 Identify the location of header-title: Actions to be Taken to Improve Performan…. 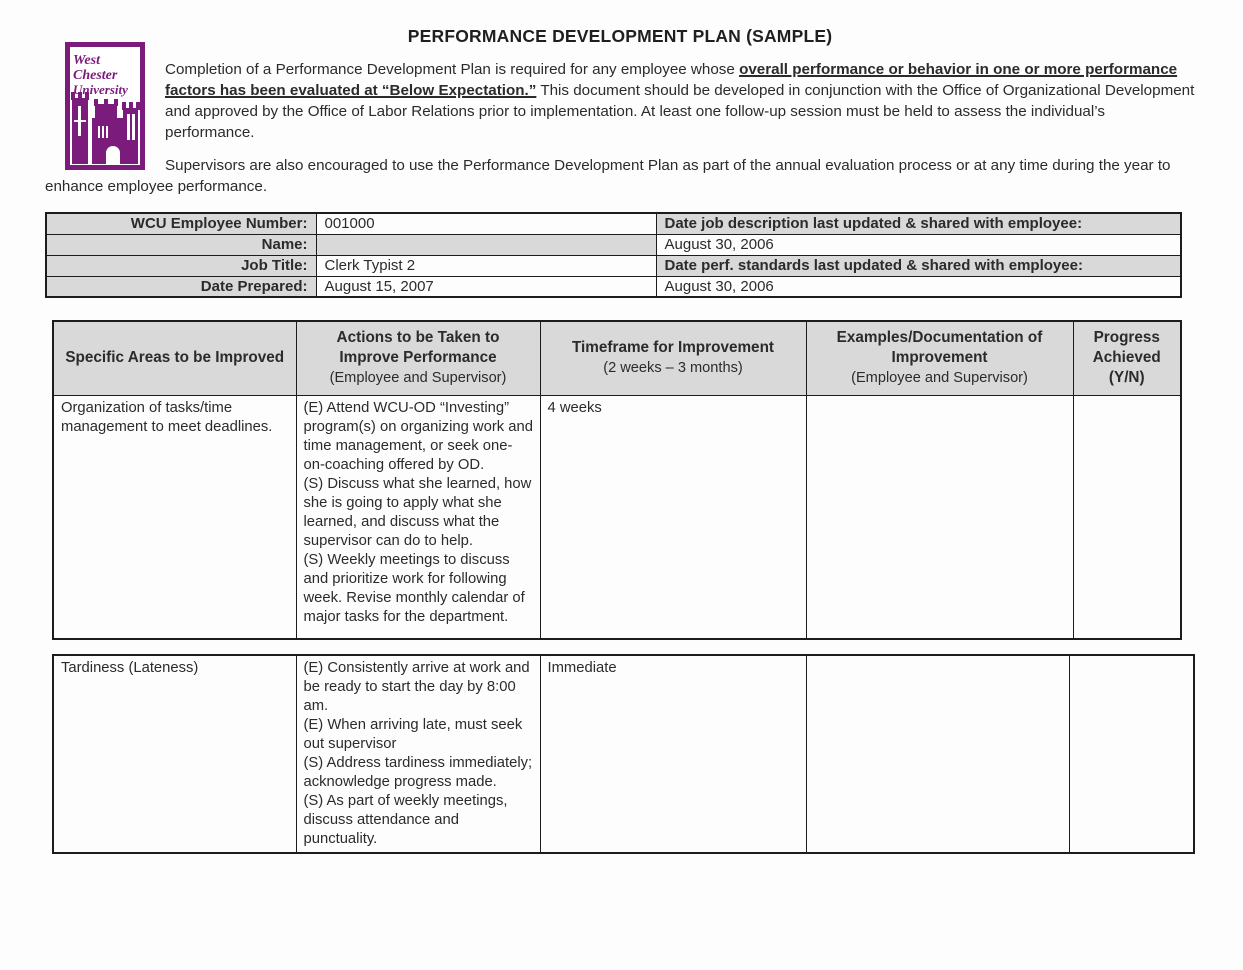
(418, 348).